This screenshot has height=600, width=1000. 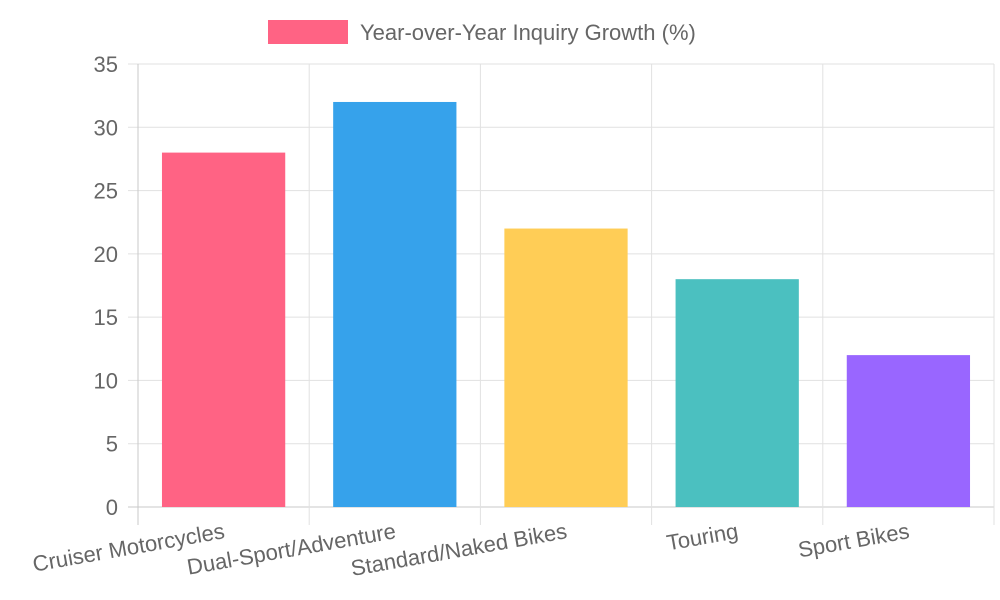 I want to click on y-tick-label: 20, so click(x=106, y=254).